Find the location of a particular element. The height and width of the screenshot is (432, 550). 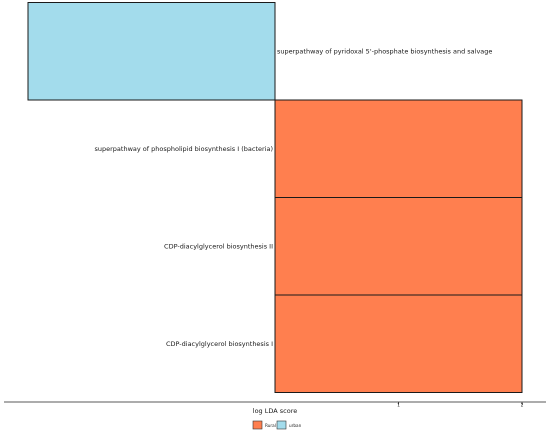

legend-label: Rural is located at coordinates (270, 425).